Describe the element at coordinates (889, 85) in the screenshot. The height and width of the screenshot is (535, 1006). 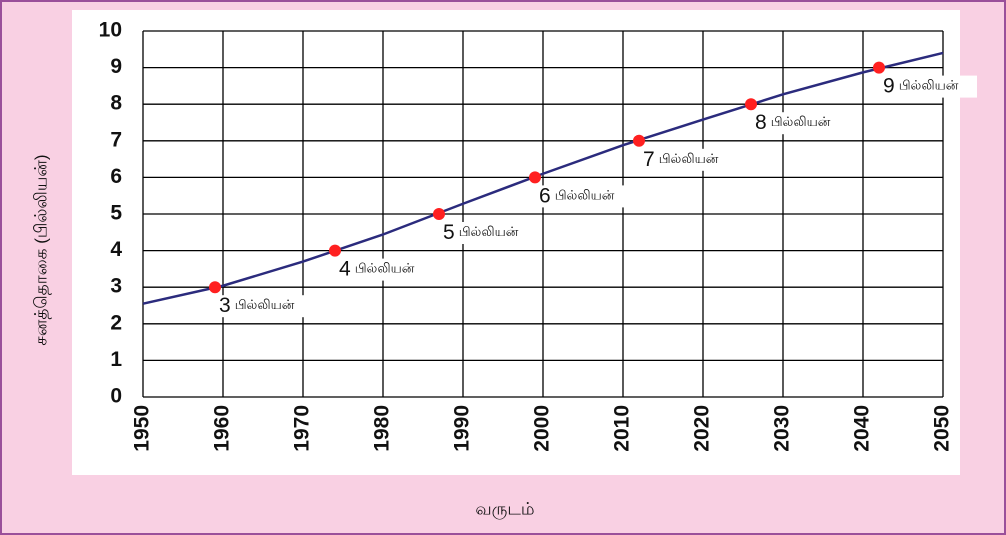
I see `milestone-value: 9` at that location.